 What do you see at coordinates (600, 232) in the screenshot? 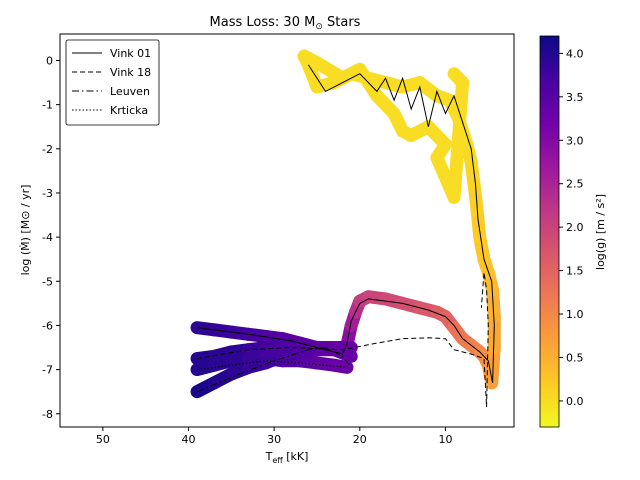
I see `colorbar-label: log(g) [m / s²]` at bounding box center [600, 232].